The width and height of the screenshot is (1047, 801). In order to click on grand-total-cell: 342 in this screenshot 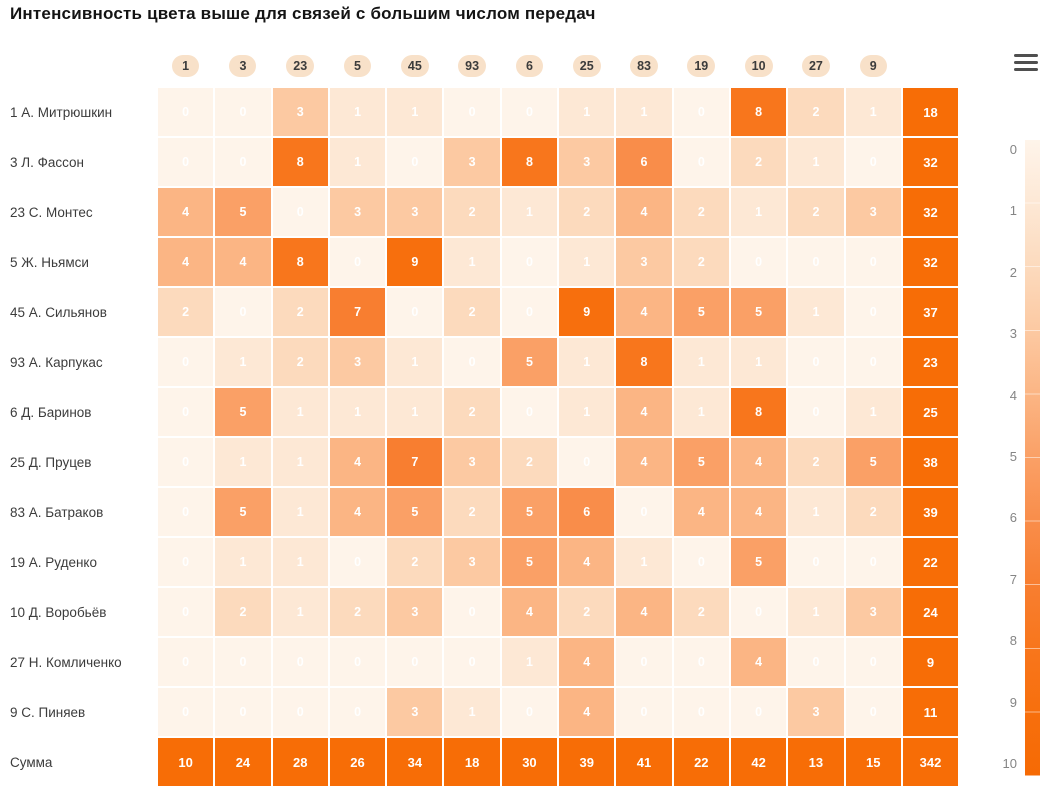, I will do `click(930, 762)`.